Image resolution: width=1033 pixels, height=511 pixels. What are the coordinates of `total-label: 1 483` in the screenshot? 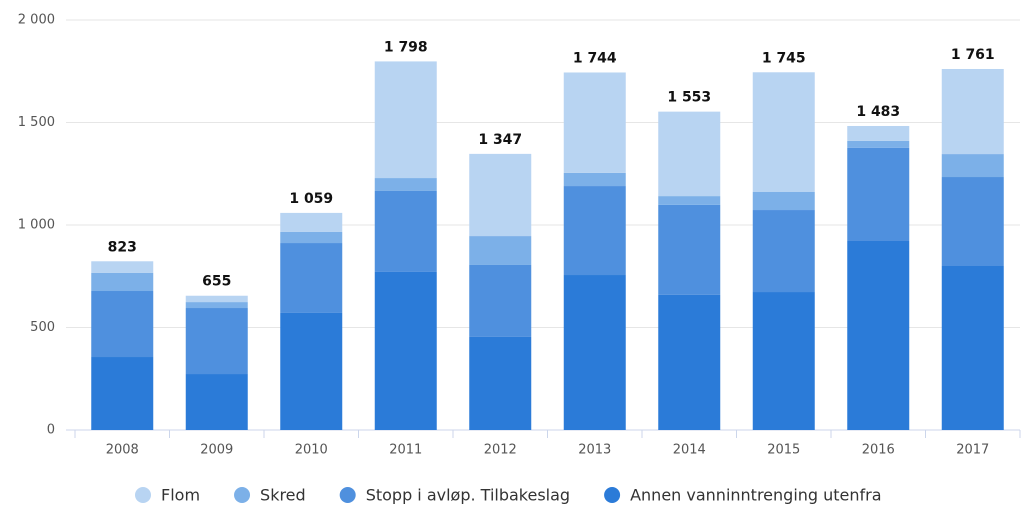 It's located at (878, 112).